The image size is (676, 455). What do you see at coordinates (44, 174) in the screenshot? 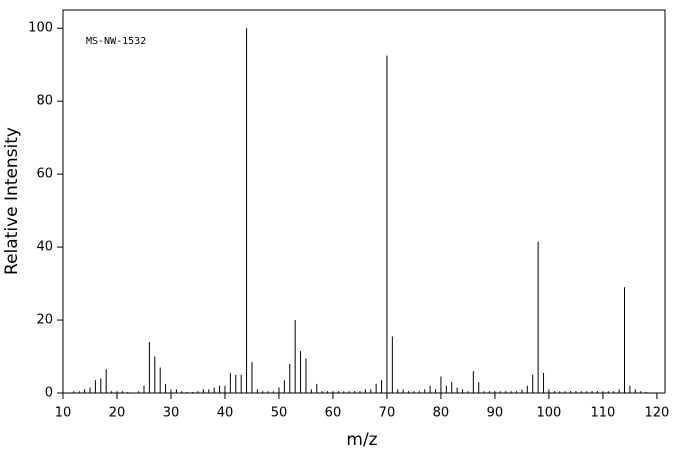
I see `y-tick-label: 60` at bounding box center [44, 174].